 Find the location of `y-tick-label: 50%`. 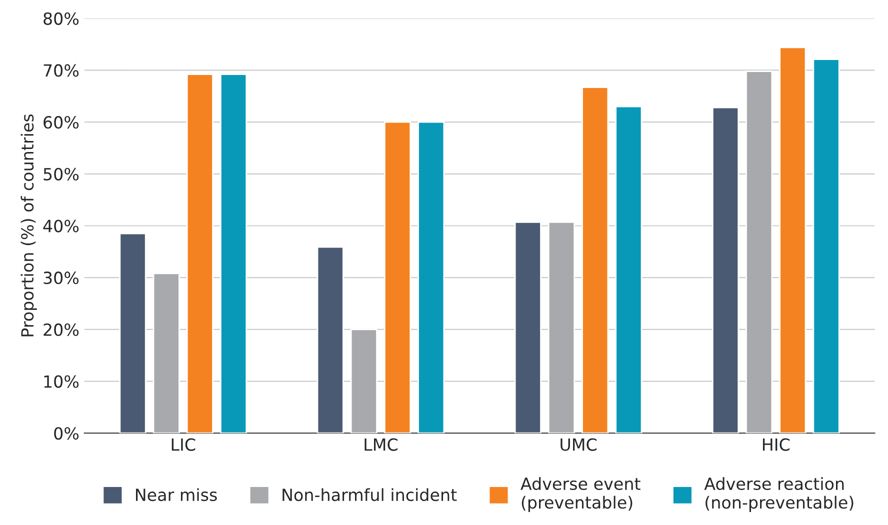

y-tick-label: 50% is located at coordinates (61, 174).